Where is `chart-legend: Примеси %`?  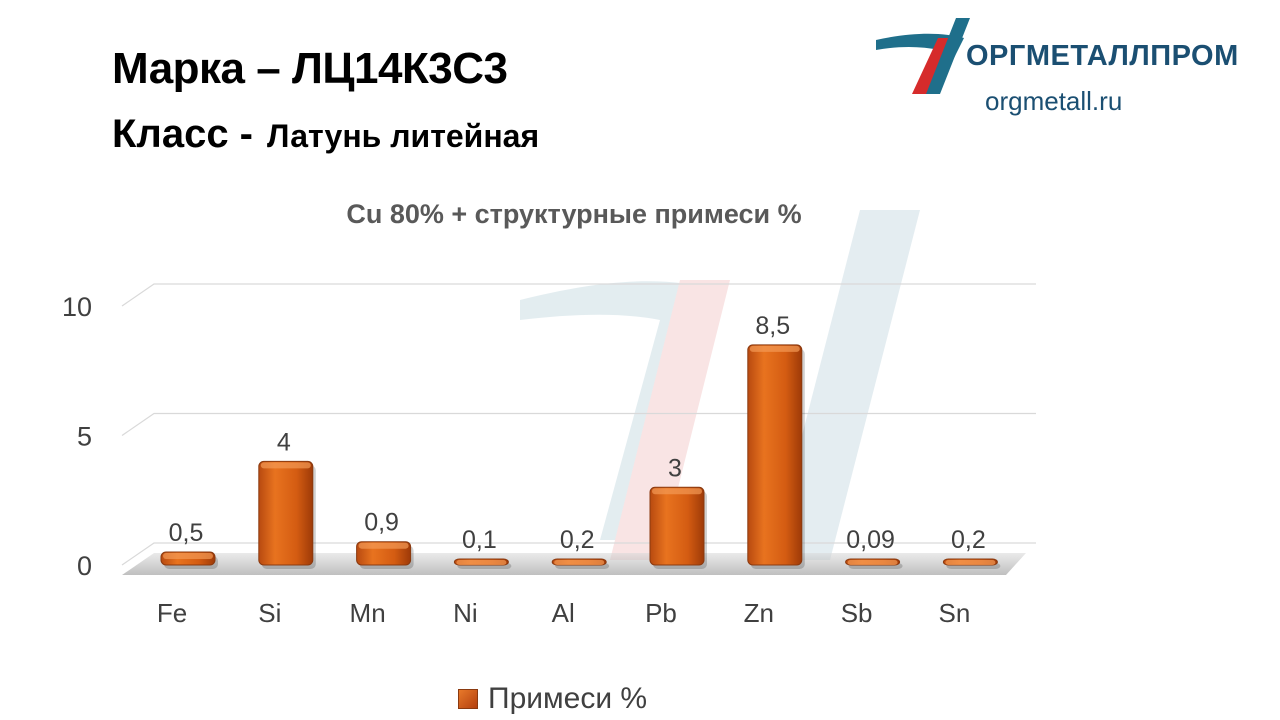 chart-legend: Примеси % is located at coordinates (552, 699).